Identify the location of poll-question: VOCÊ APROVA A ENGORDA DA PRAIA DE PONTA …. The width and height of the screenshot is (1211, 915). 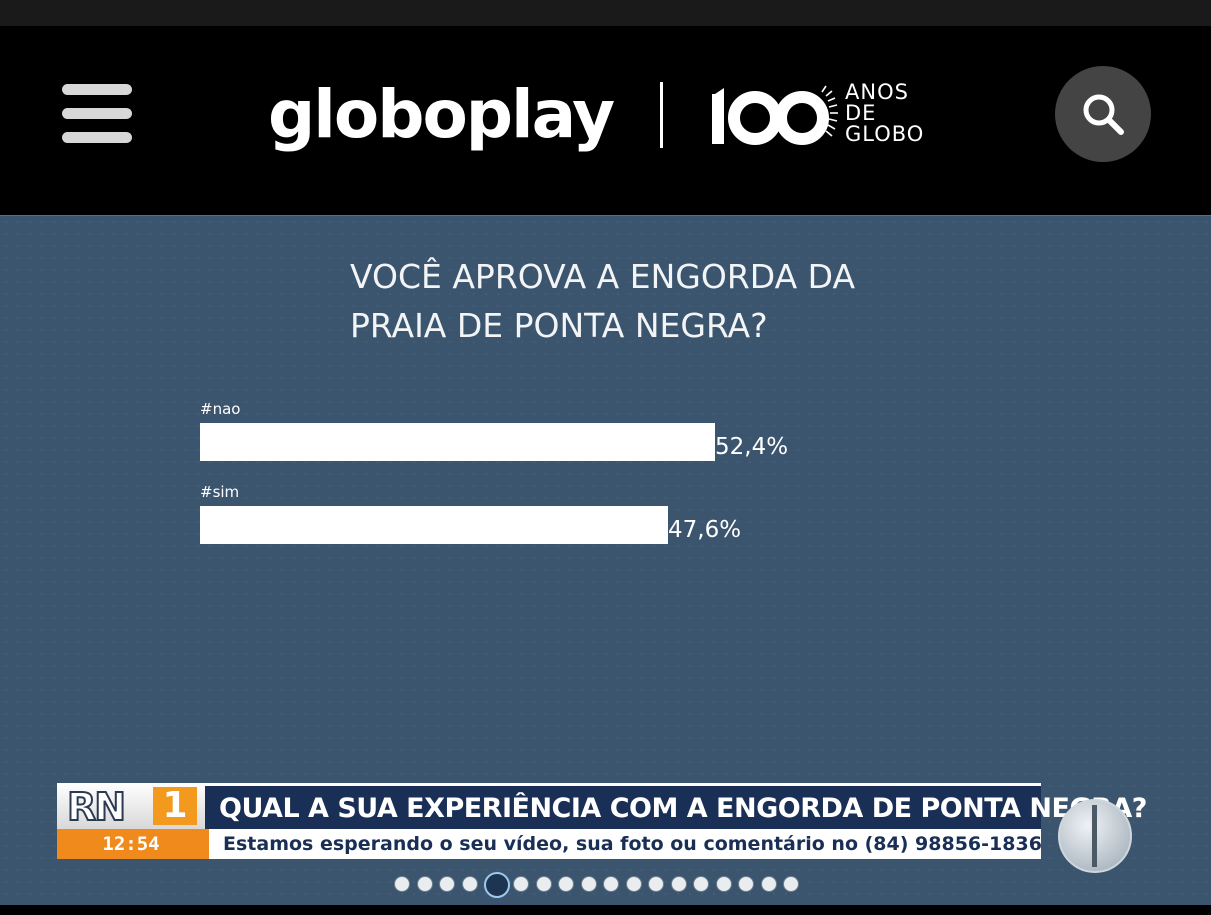
(650, 301).